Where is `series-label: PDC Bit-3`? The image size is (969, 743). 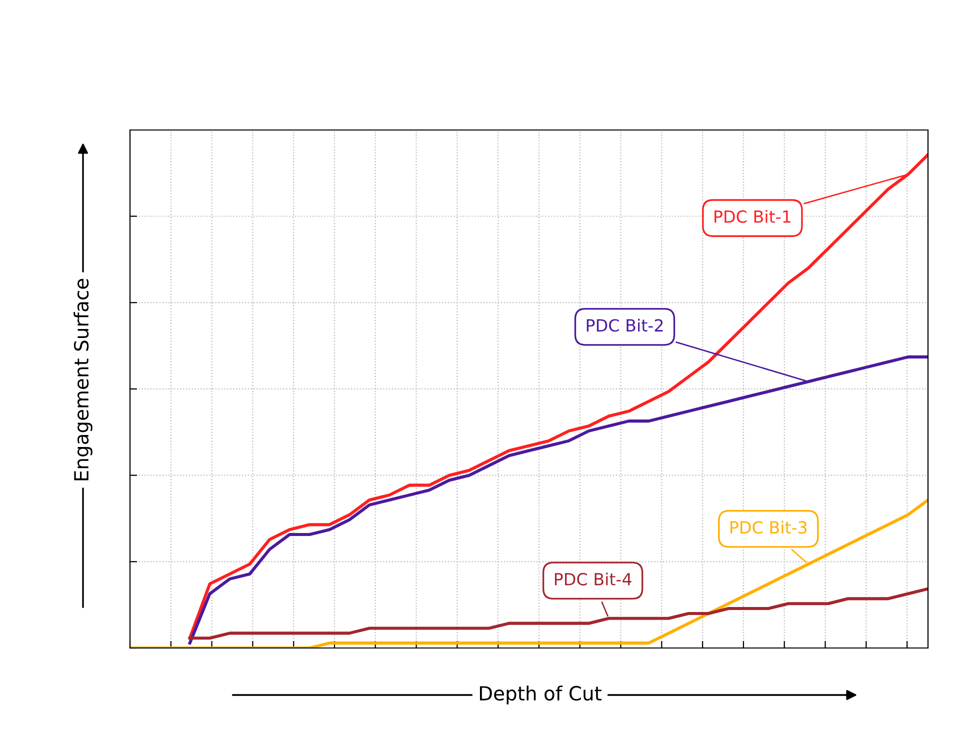
series-label: PDC Bit-3 is located at coordinates (768, 527).